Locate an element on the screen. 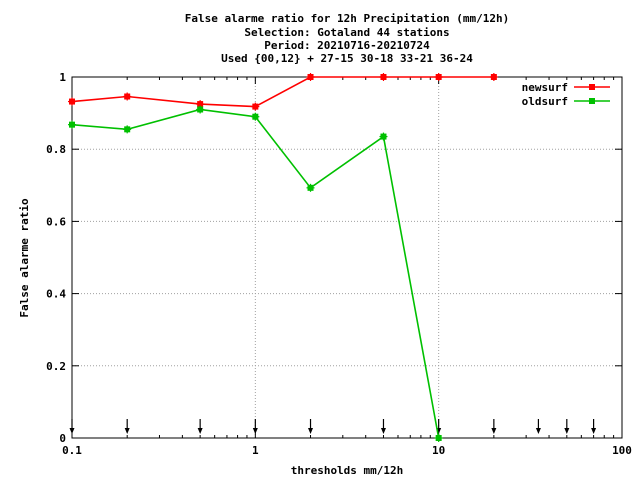 This screenshot has width=640, height=480. legend-marker-oldsurf is located at coordinates (592, 101).